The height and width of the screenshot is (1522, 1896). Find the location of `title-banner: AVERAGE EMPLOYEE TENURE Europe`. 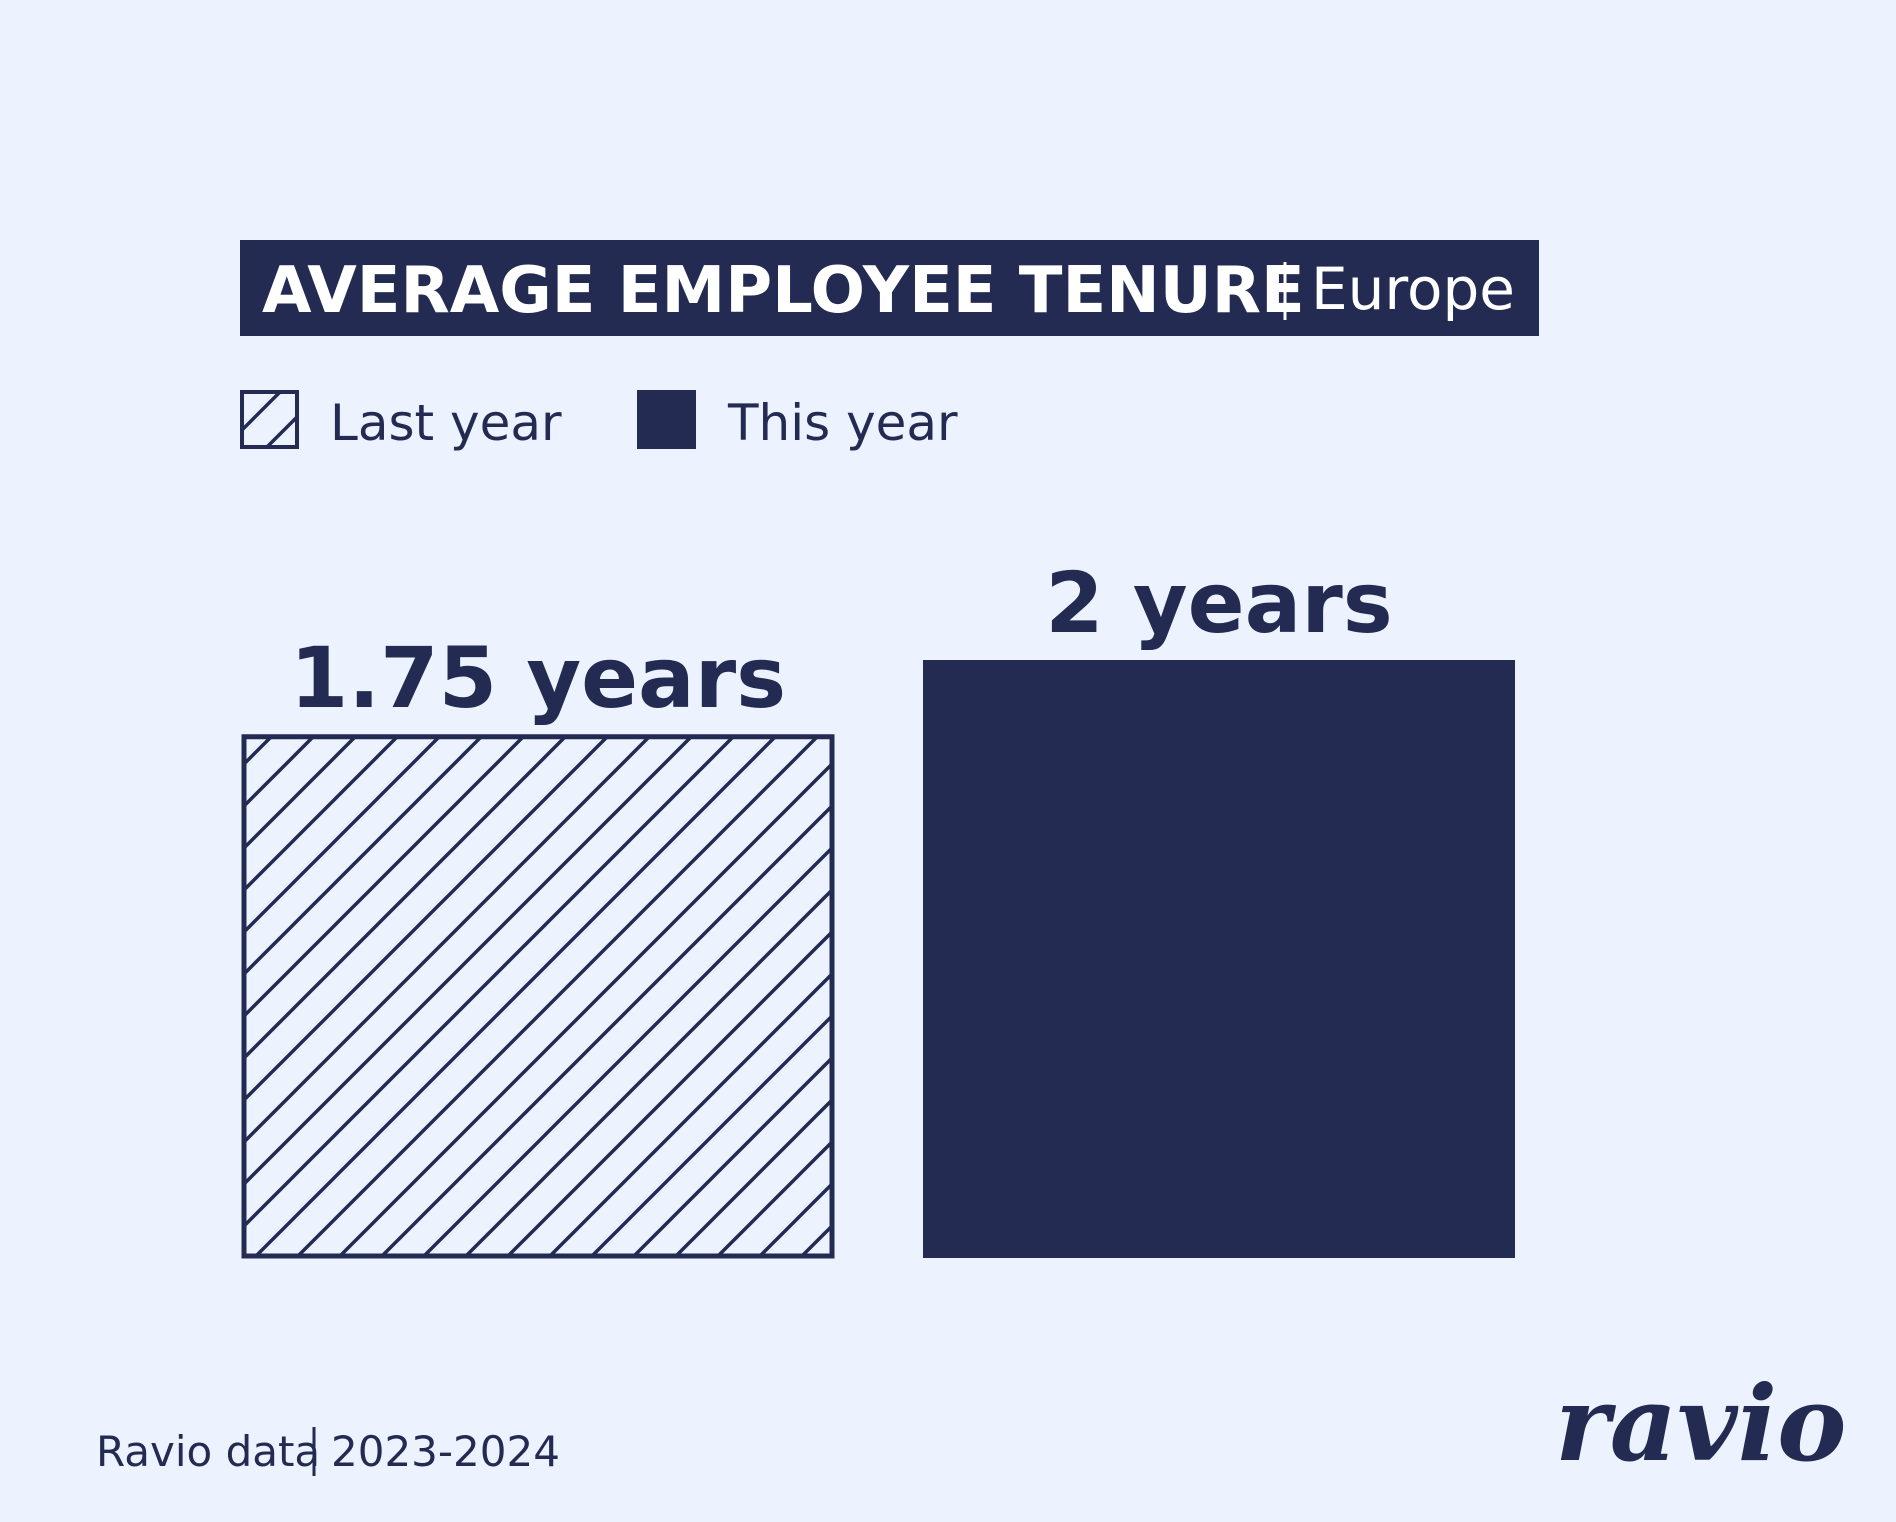

title-banner: AVERAGE EMPLOYEE TENURE Europe is located at coordinates (889, 288).